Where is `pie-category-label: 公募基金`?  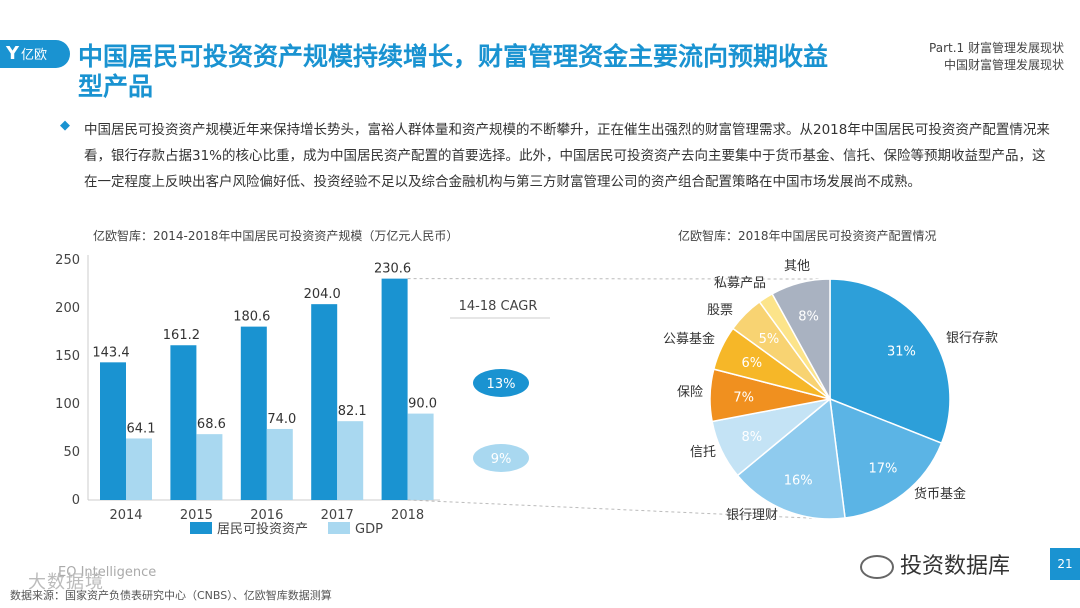
pie-category-label: 公募基金 is located at coordinates (689, 339).